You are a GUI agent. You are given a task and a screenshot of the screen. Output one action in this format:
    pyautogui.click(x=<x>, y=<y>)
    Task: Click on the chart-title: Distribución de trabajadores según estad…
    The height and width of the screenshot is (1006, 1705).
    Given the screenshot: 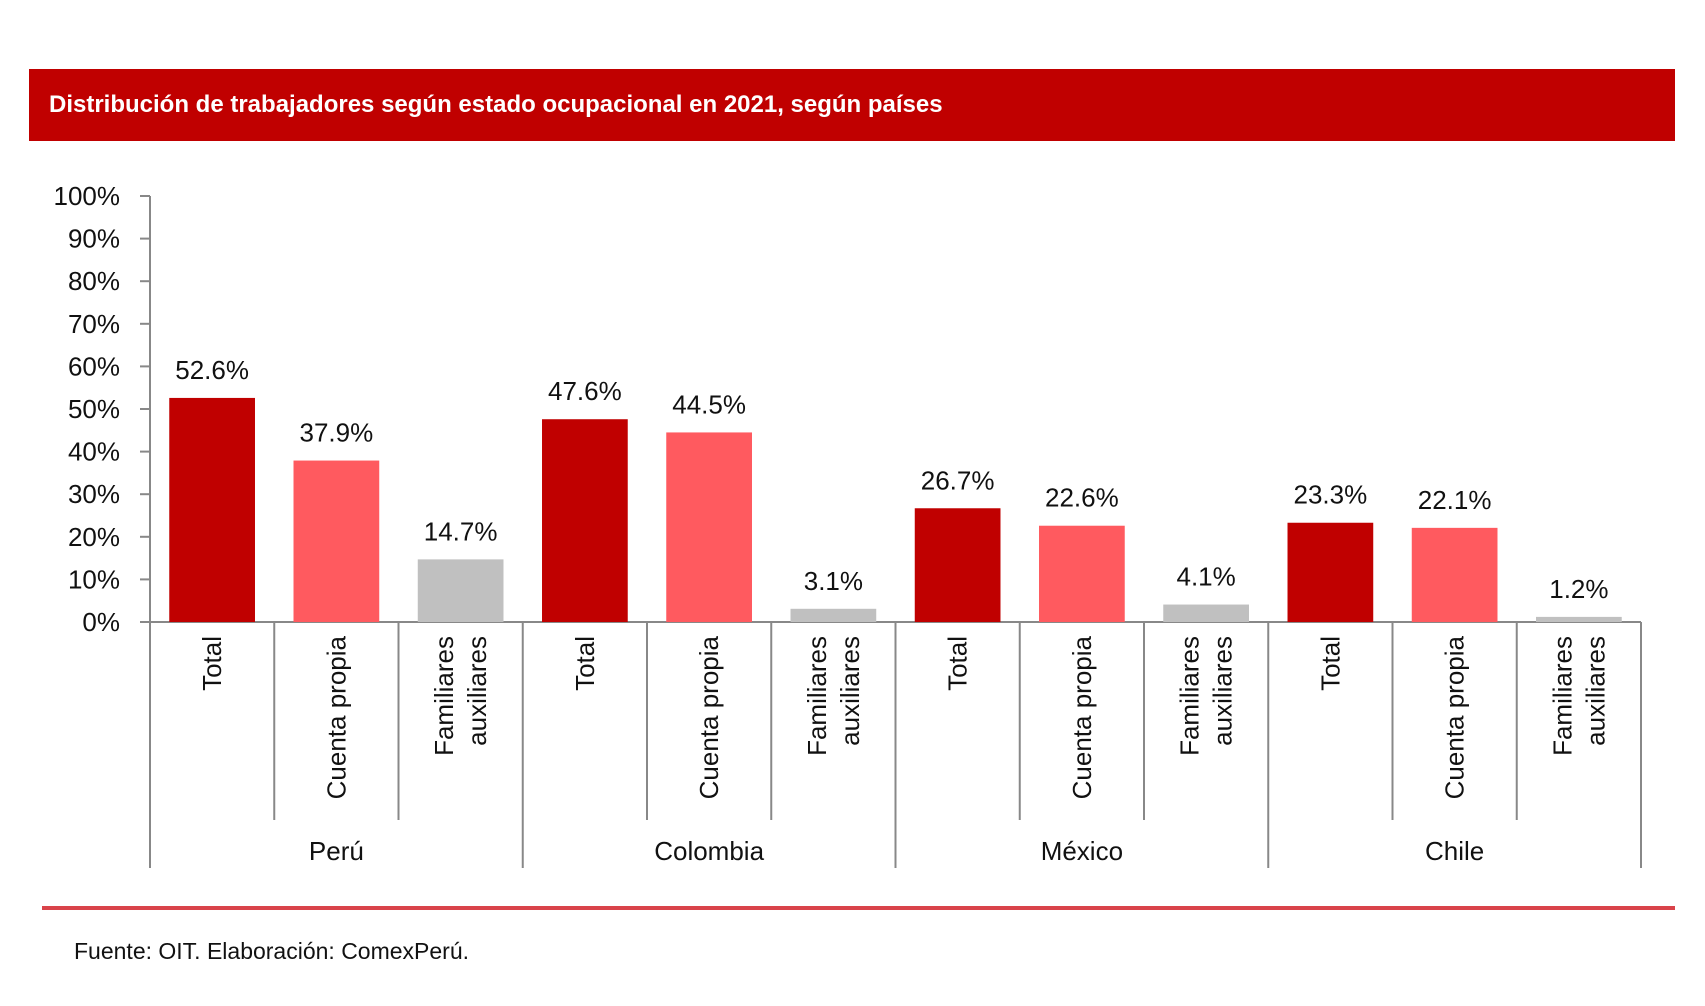 What is the action you would take?
    pyautogui.click(x=496, y=104)
    